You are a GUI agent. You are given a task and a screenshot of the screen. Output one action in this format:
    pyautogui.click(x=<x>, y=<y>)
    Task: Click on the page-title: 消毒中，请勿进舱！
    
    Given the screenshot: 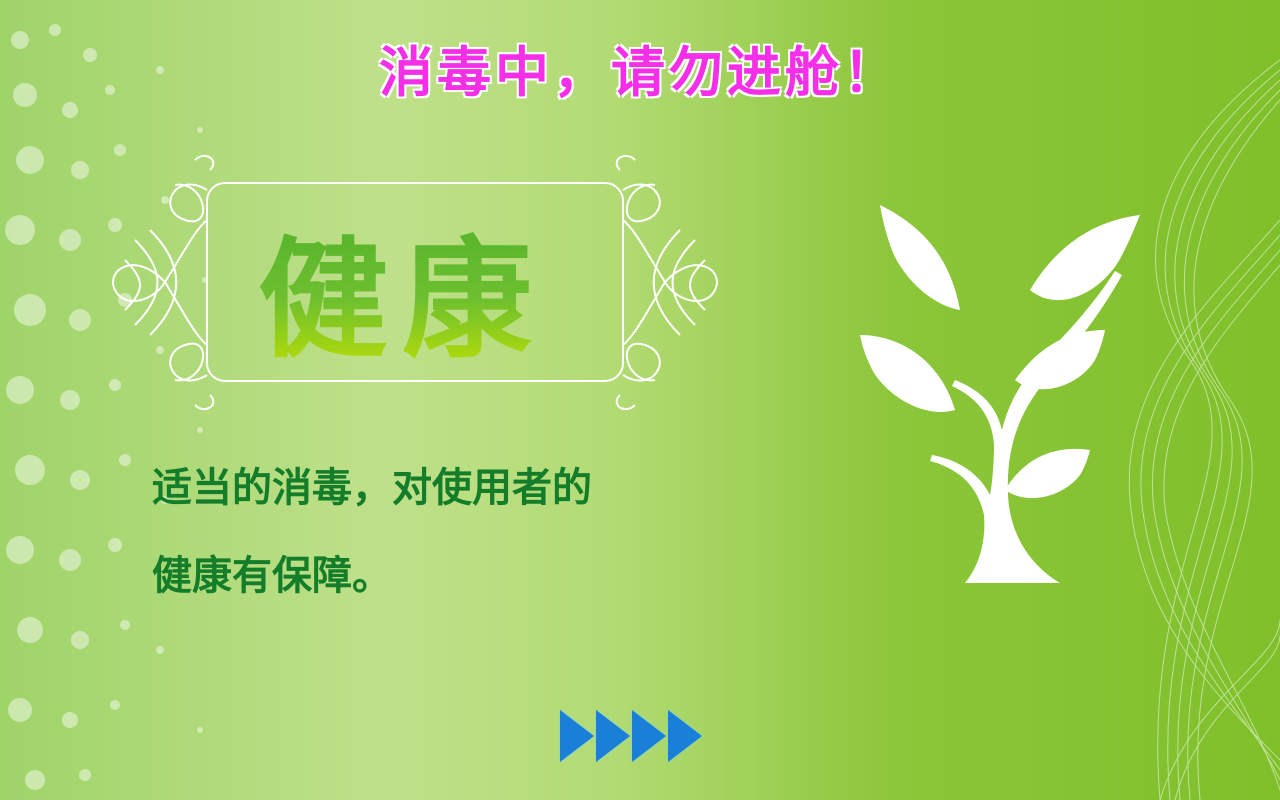 What is the action you would take?
    pyautogui.click(x=640, y=72)
    